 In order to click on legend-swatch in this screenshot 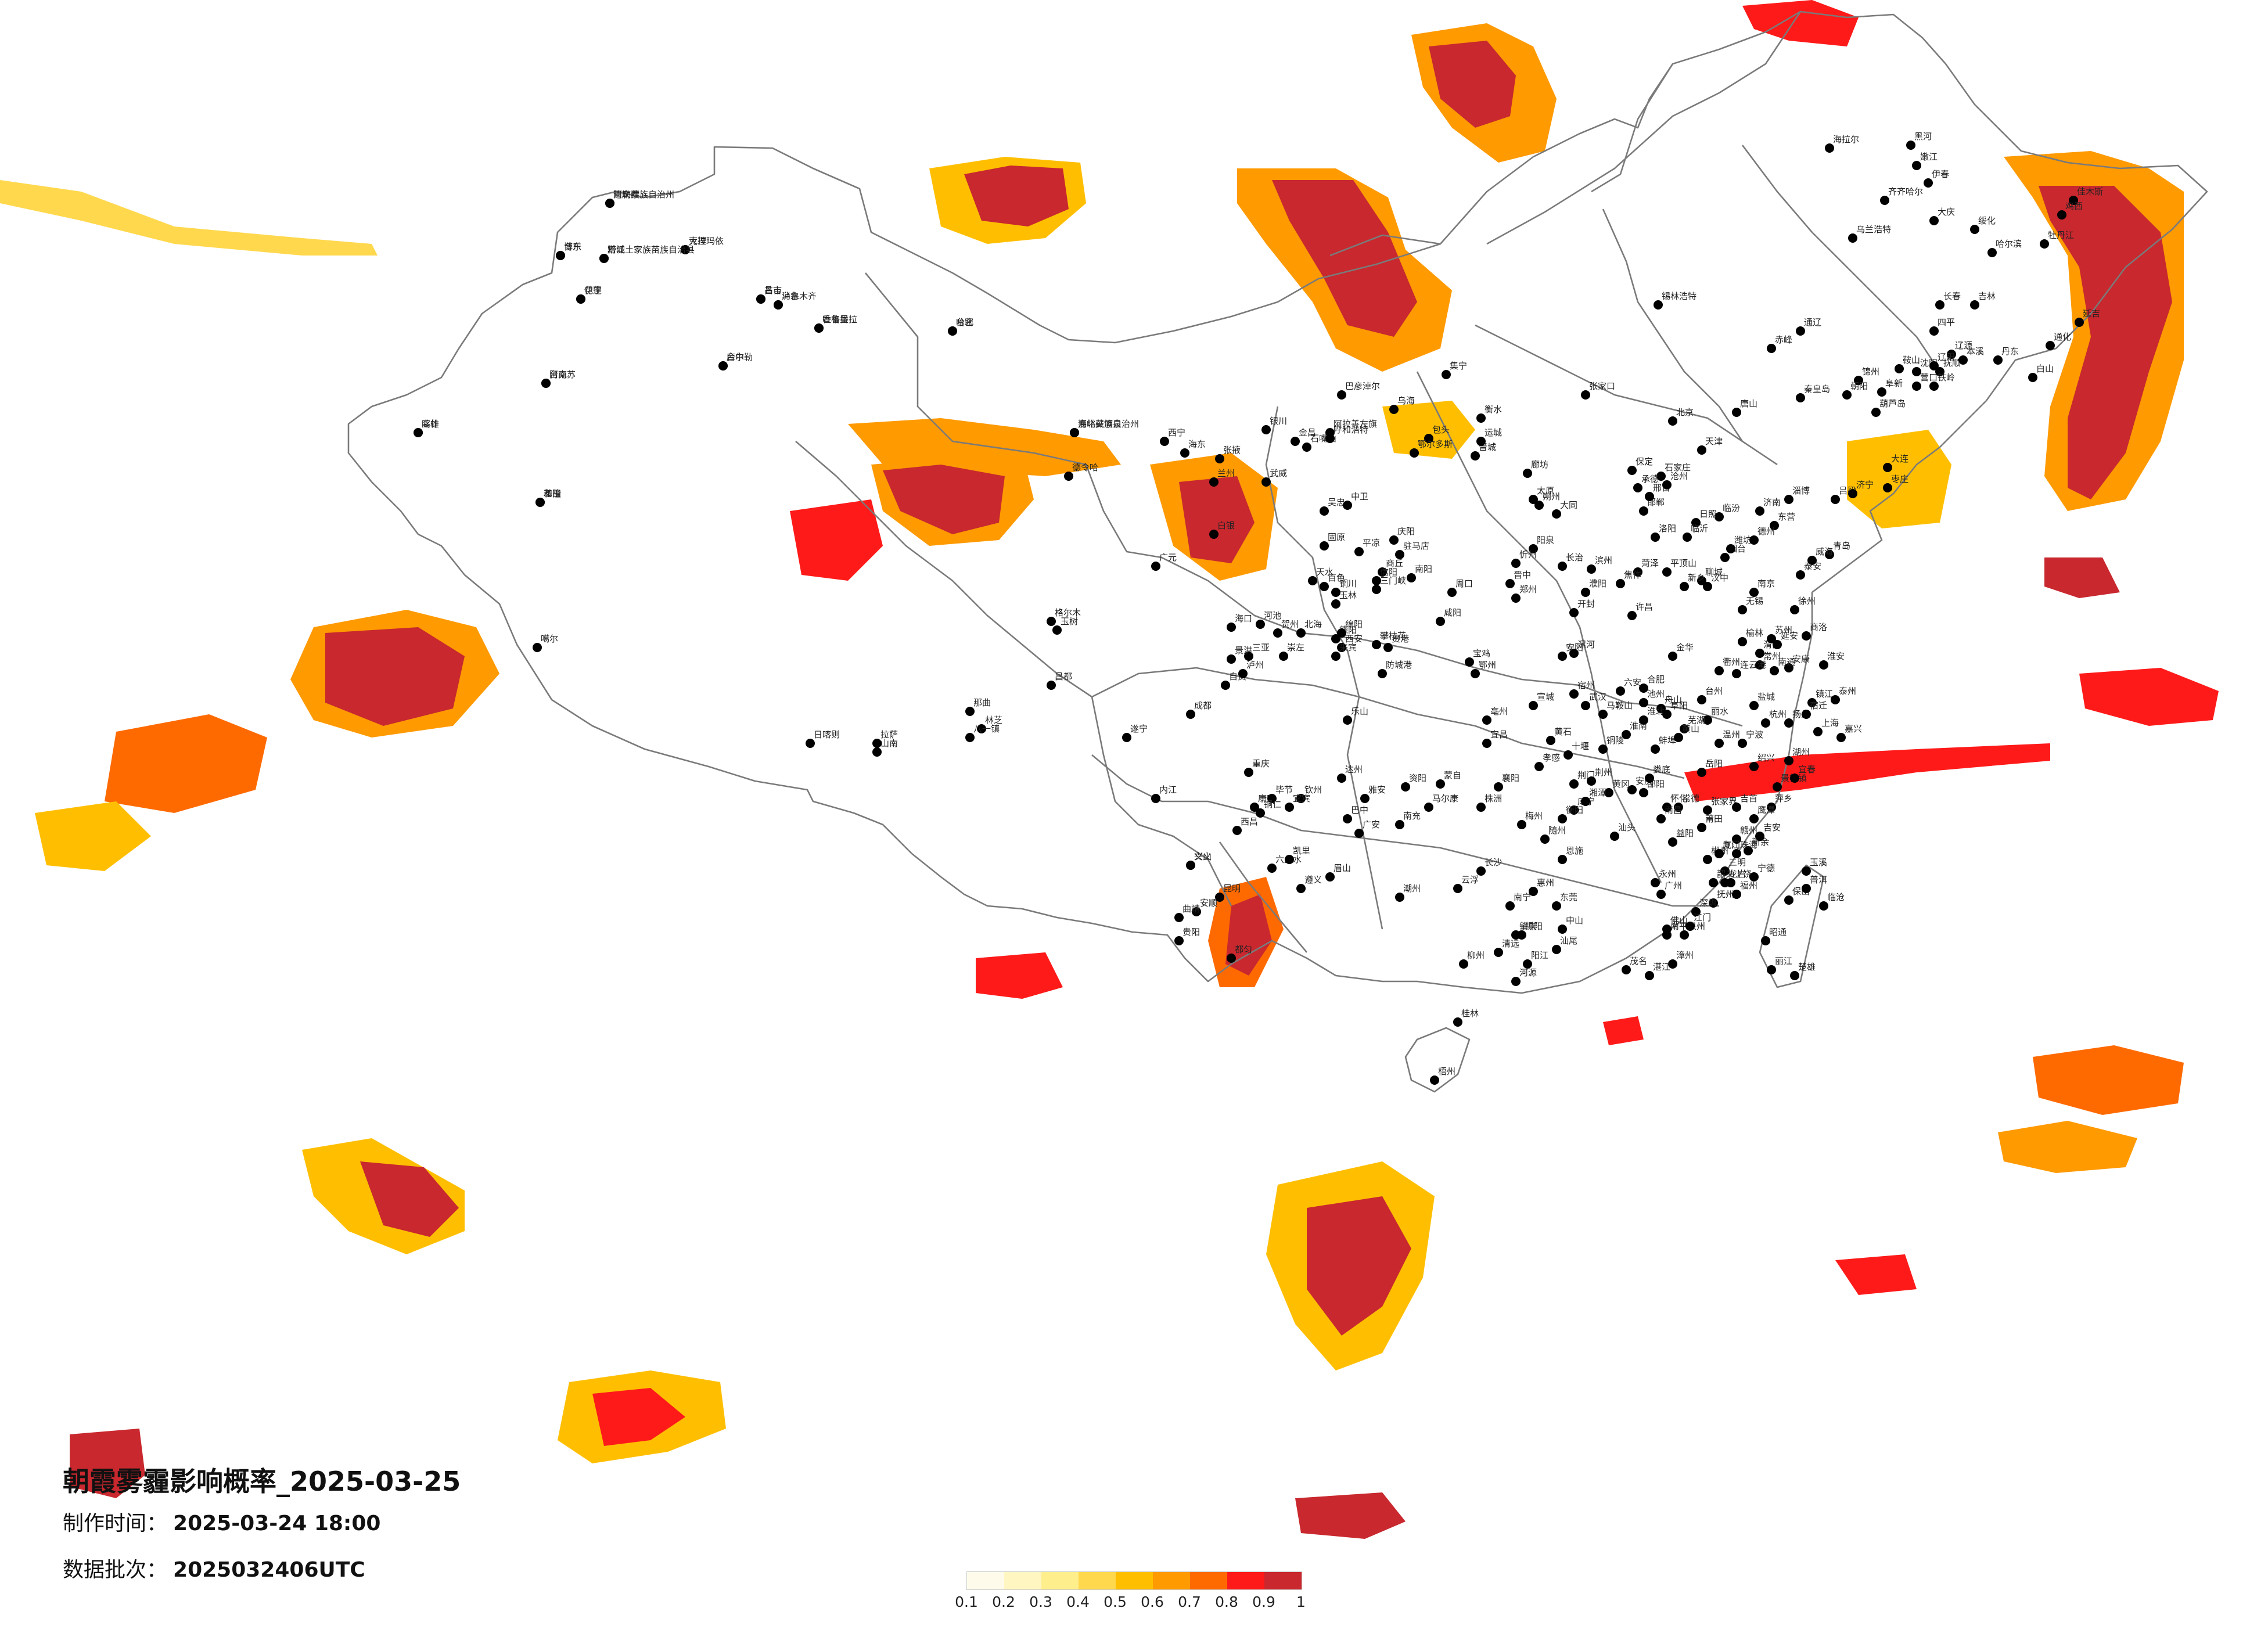, I will do `click(1283, 1581)`.